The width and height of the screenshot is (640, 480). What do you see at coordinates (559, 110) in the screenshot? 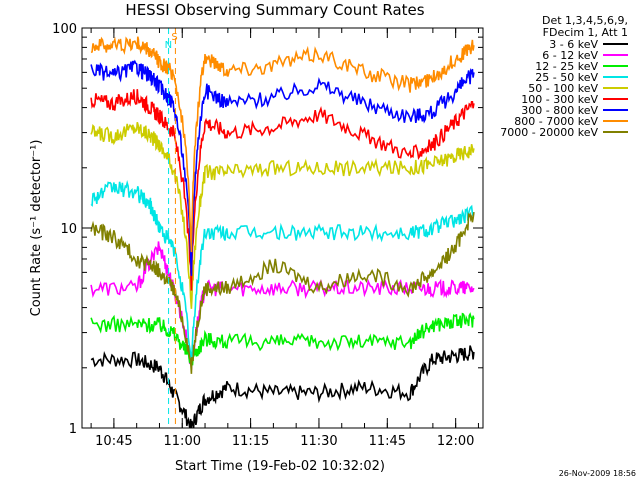
I see `legend-label-6: 300 - 800 keV` at bounding box center [559, 110].